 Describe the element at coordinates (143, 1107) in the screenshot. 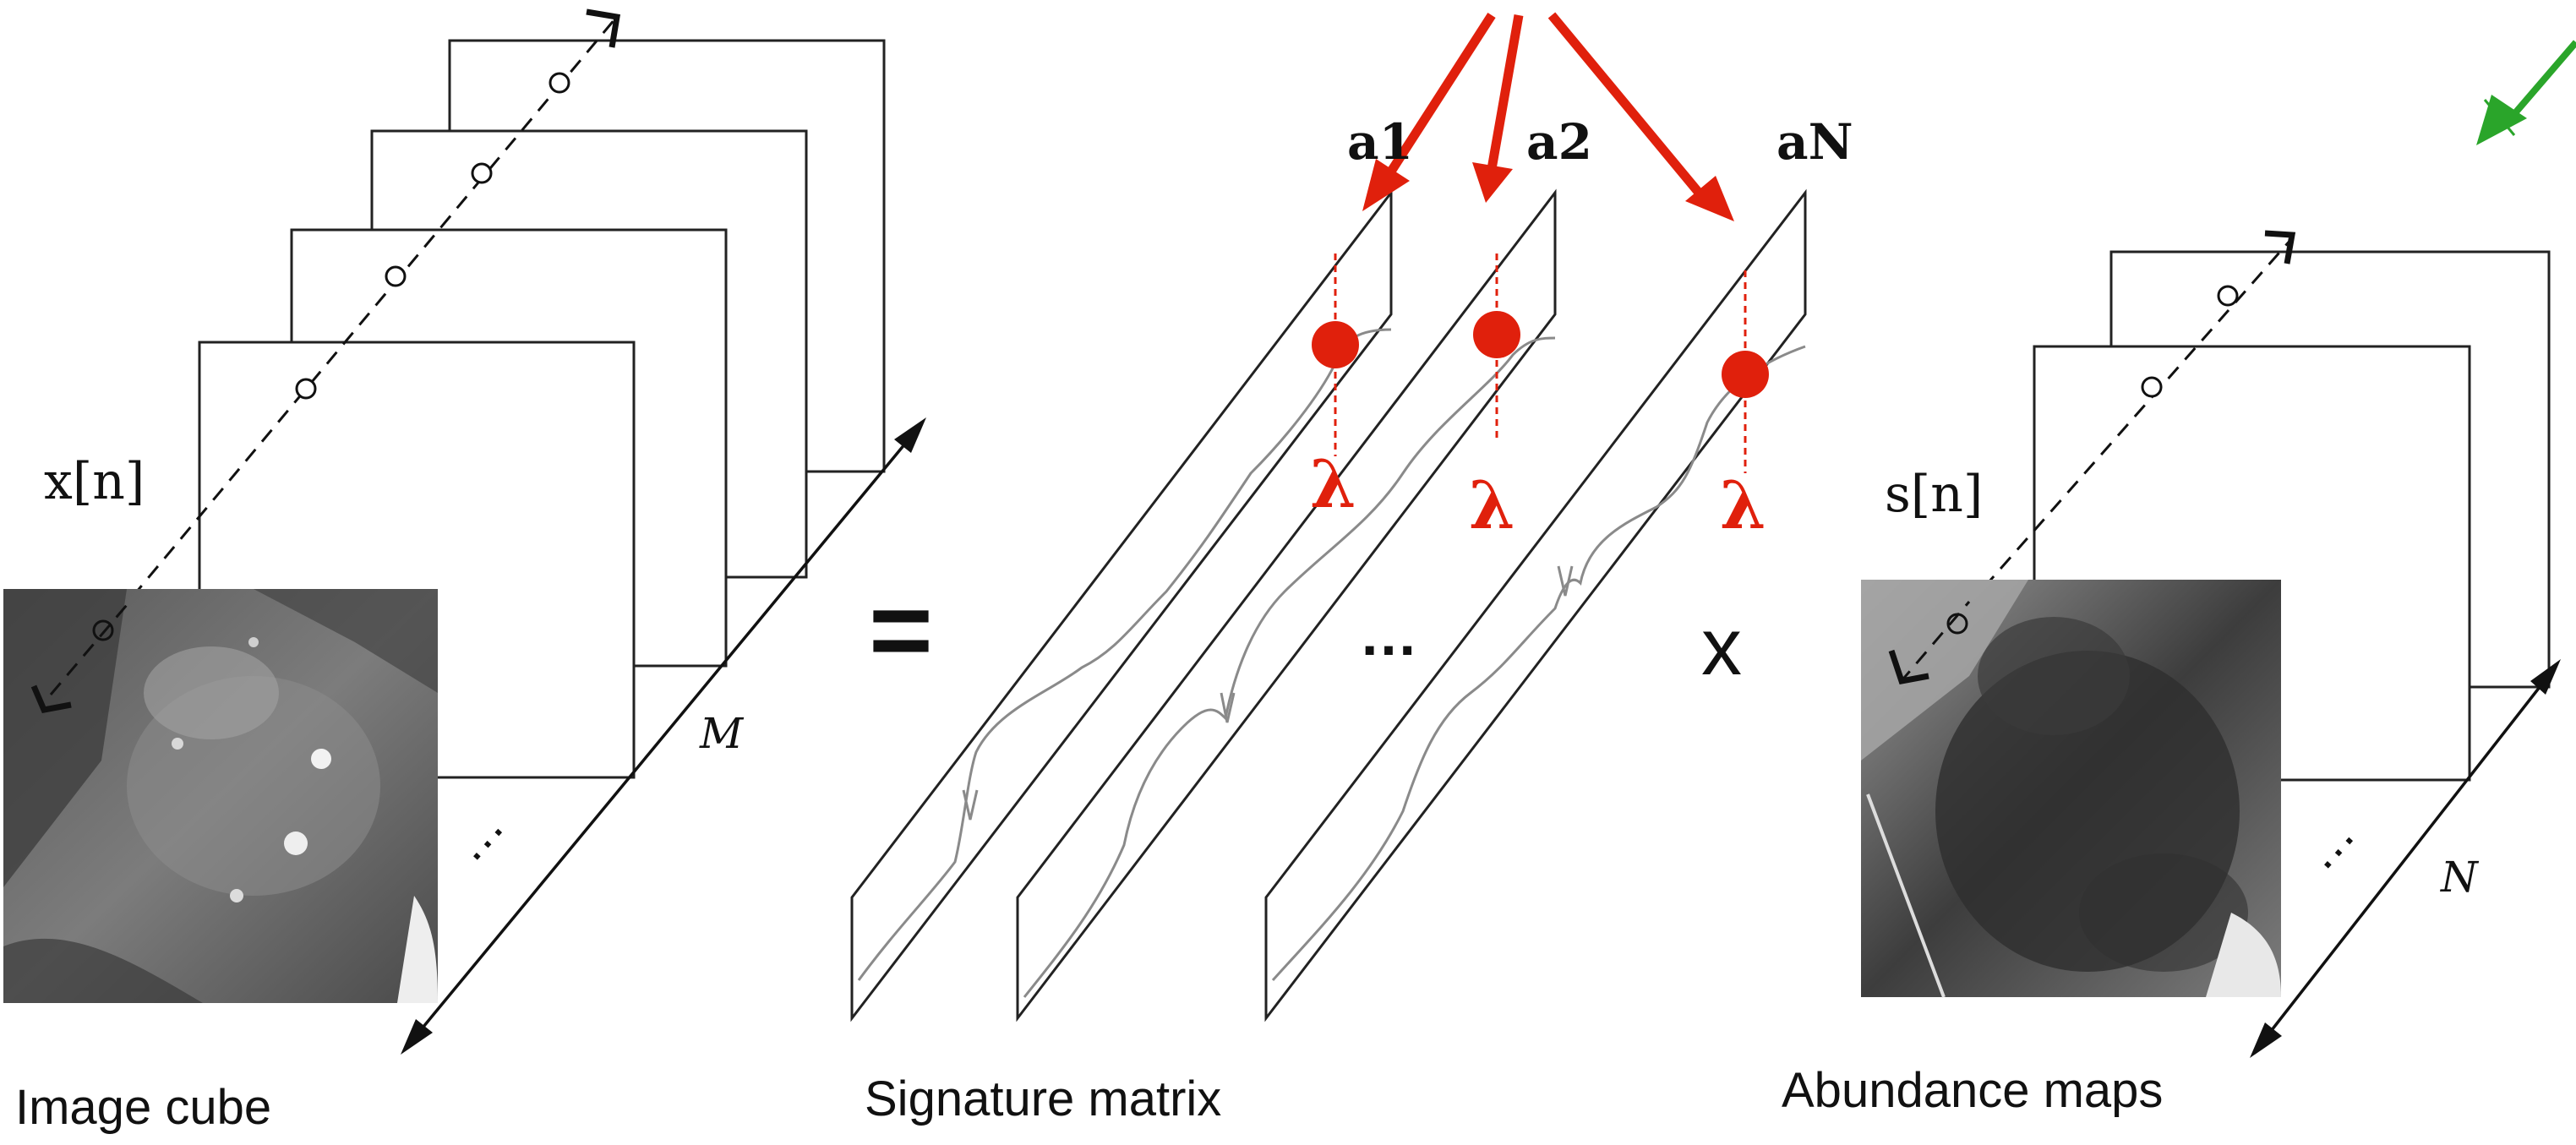

I see `image-cube-caption: Image cube` at that location.